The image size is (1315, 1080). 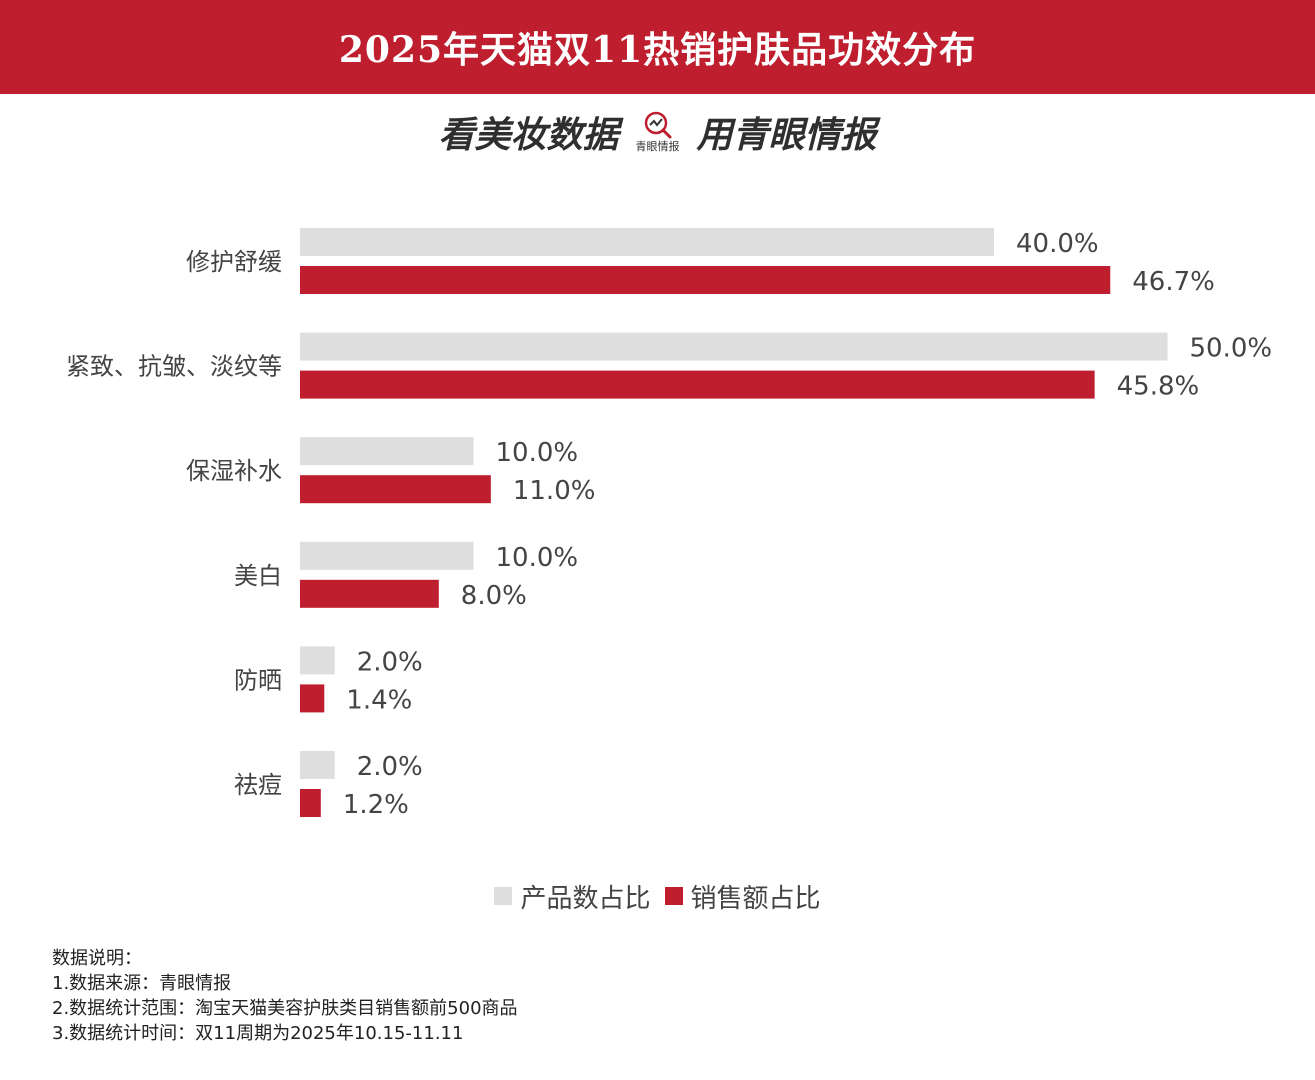 What do you see at coordinates (376, 805) in the screenshot?
I see `value-label-sales: 1.2%` at bounding box center [376, 805].